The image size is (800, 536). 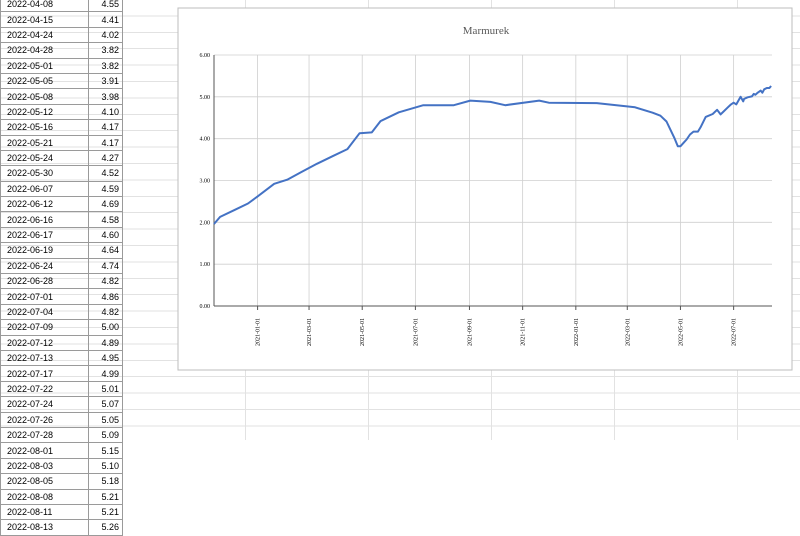 I want to click on table-row: 2022-08-01 5.15, so click(x=61, y=450).